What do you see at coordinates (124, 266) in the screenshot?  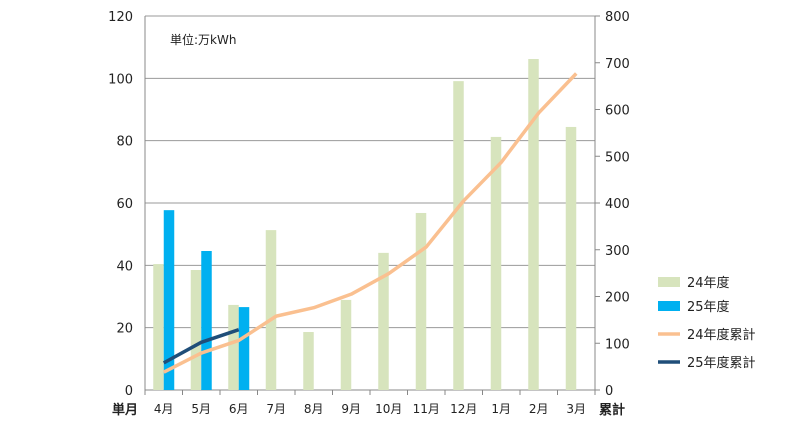 I see `left-tick-label: 40` at bounding box center [124, 266].